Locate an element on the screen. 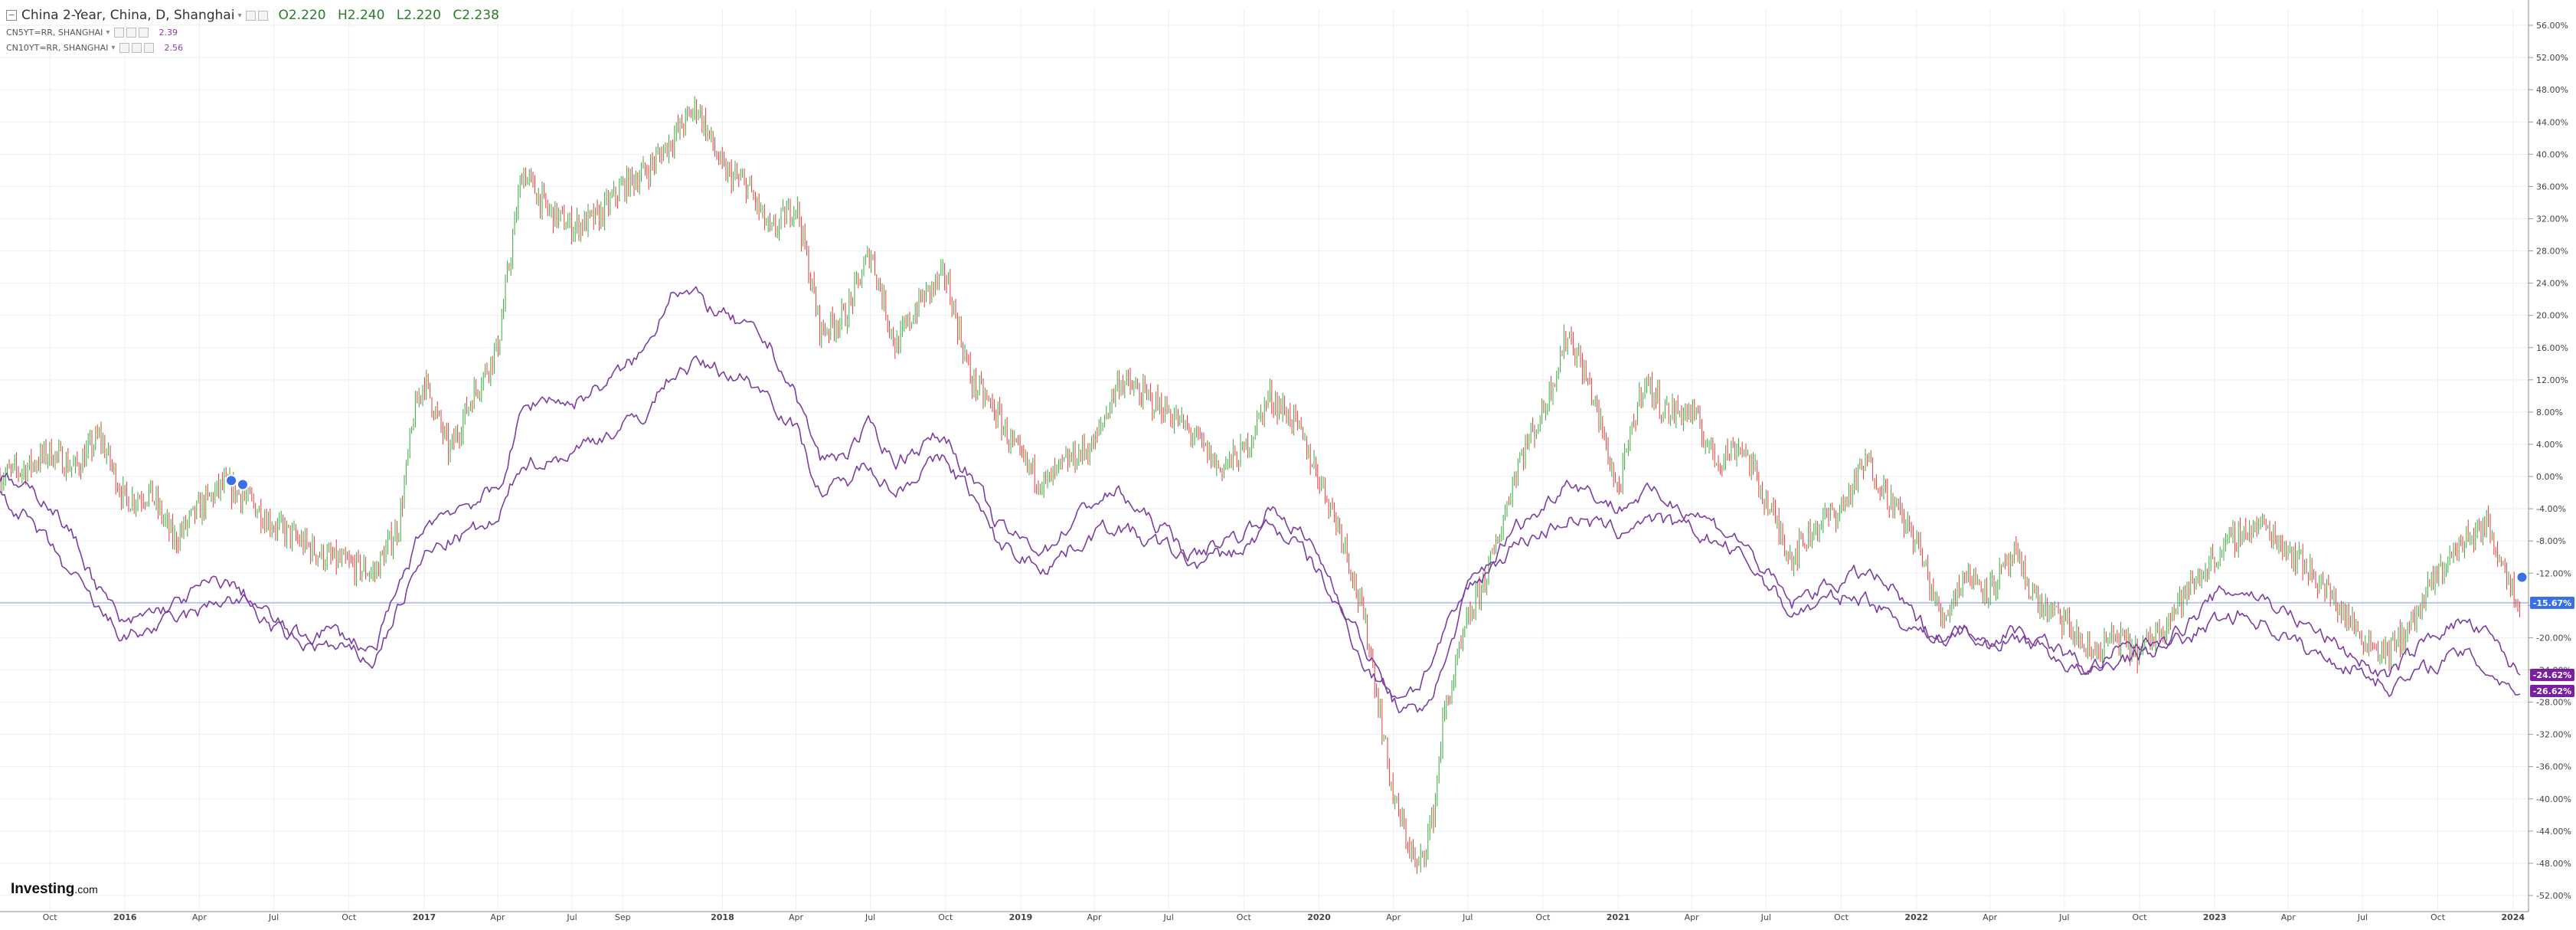 The height and width of the screenshot is (930, 2576). x-tick-label: 2021 is located at coordinates (1618, 917).